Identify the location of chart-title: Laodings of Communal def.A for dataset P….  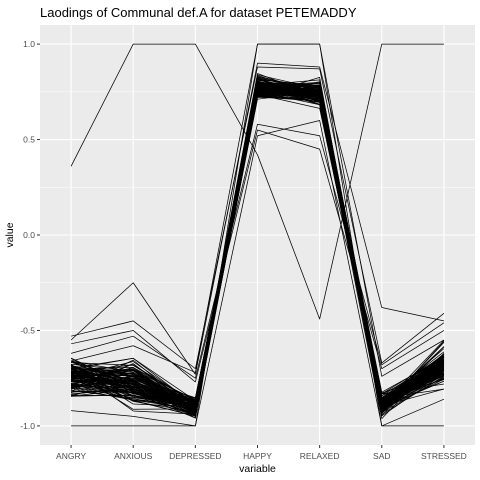
(198, 12).